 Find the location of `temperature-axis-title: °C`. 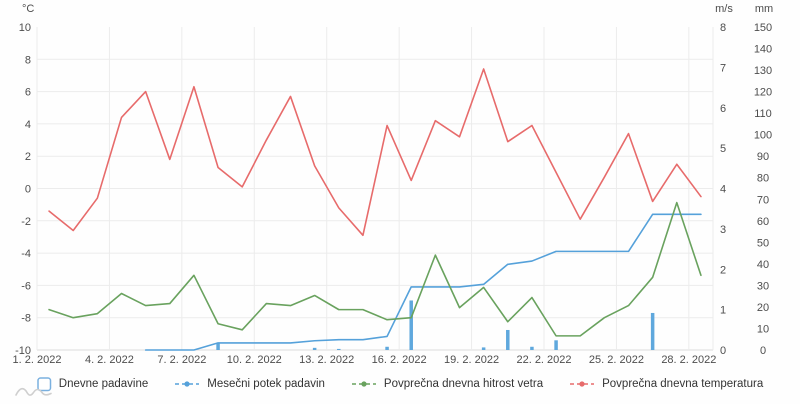

temperature-axis-title: °C is located at coordinates (28, 9).